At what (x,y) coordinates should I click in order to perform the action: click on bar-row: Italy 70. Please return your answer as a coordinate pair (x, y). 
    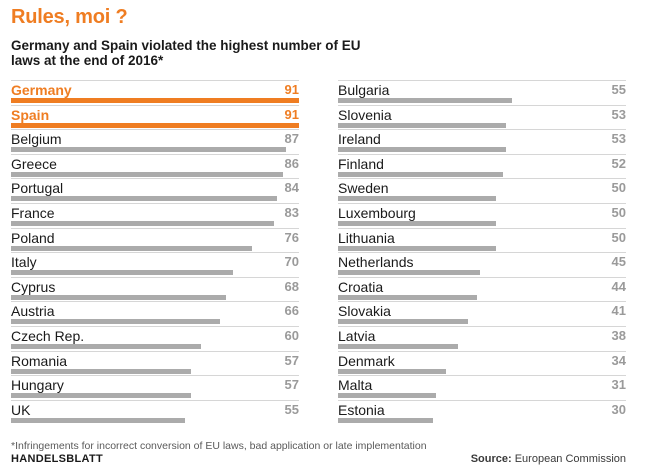
    Looking at the image, I should click on (155, 264).